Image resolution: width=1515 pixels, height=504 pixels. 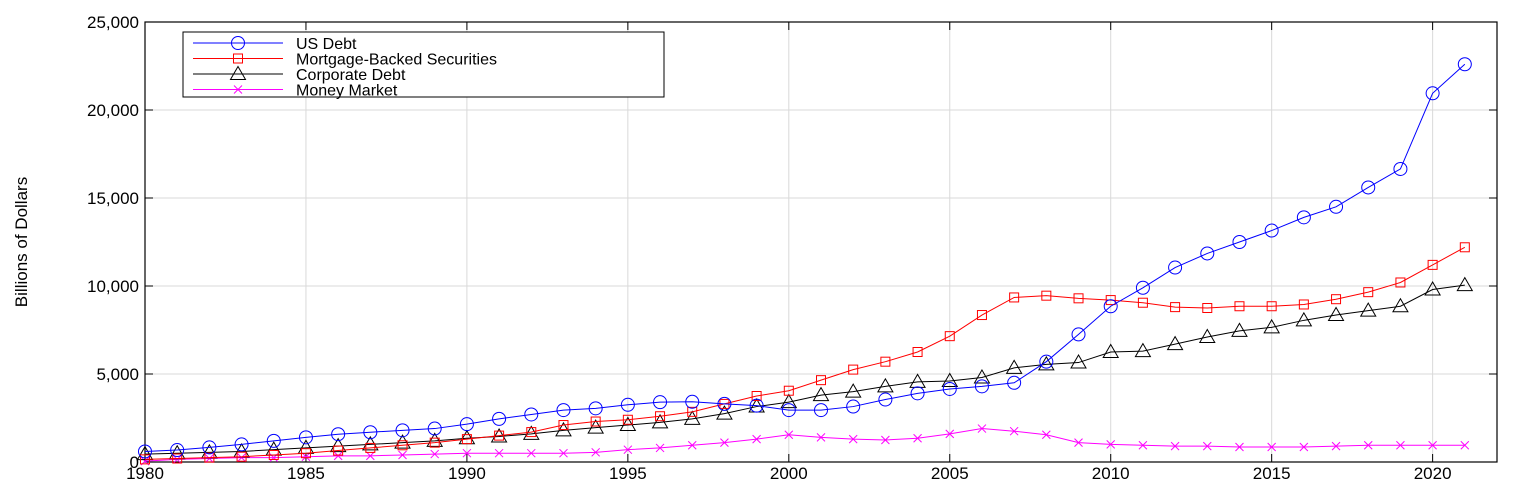 I want to click on y-tick-label: 15,000, so click(x=113, y=198).